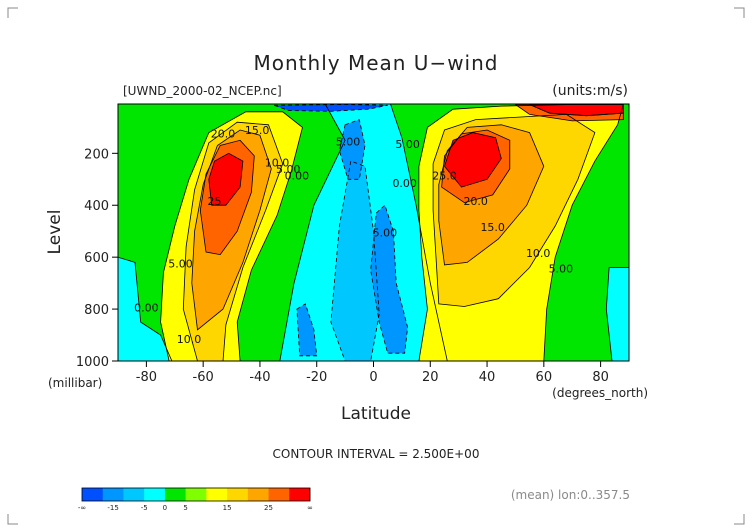 This screenshot has width=752, height=532. I want to click on chart-subtitle-file: [UWND_2000-02_NCEP.nc], so click(202, 91).